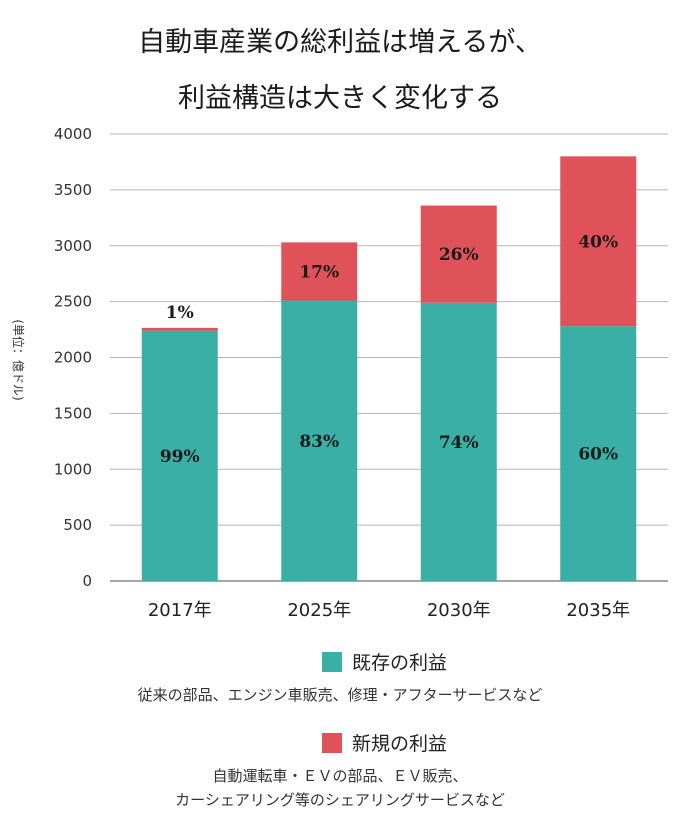  I want to click on data-label: 83%, so click(319, 442).